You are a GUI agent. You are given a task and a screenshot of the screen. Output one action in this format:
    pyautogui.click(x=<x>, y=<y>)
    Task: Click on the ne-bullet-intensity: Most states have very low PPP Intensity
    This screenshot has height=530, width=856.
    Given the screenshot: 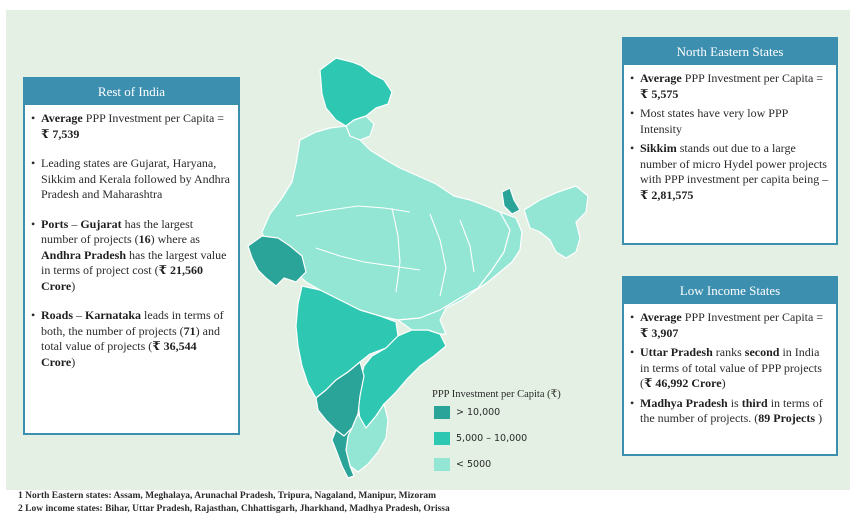 What is the action you would take?
    pyautogui.click(x=730, y=121)
    